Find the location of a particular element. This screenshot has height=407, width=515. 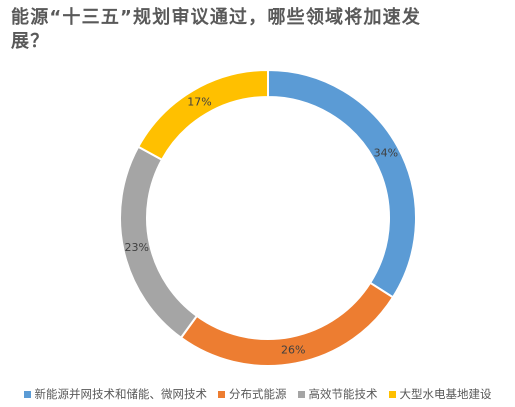

legend-item: 大型水电基地建设 is located at coordinates (440, 394).